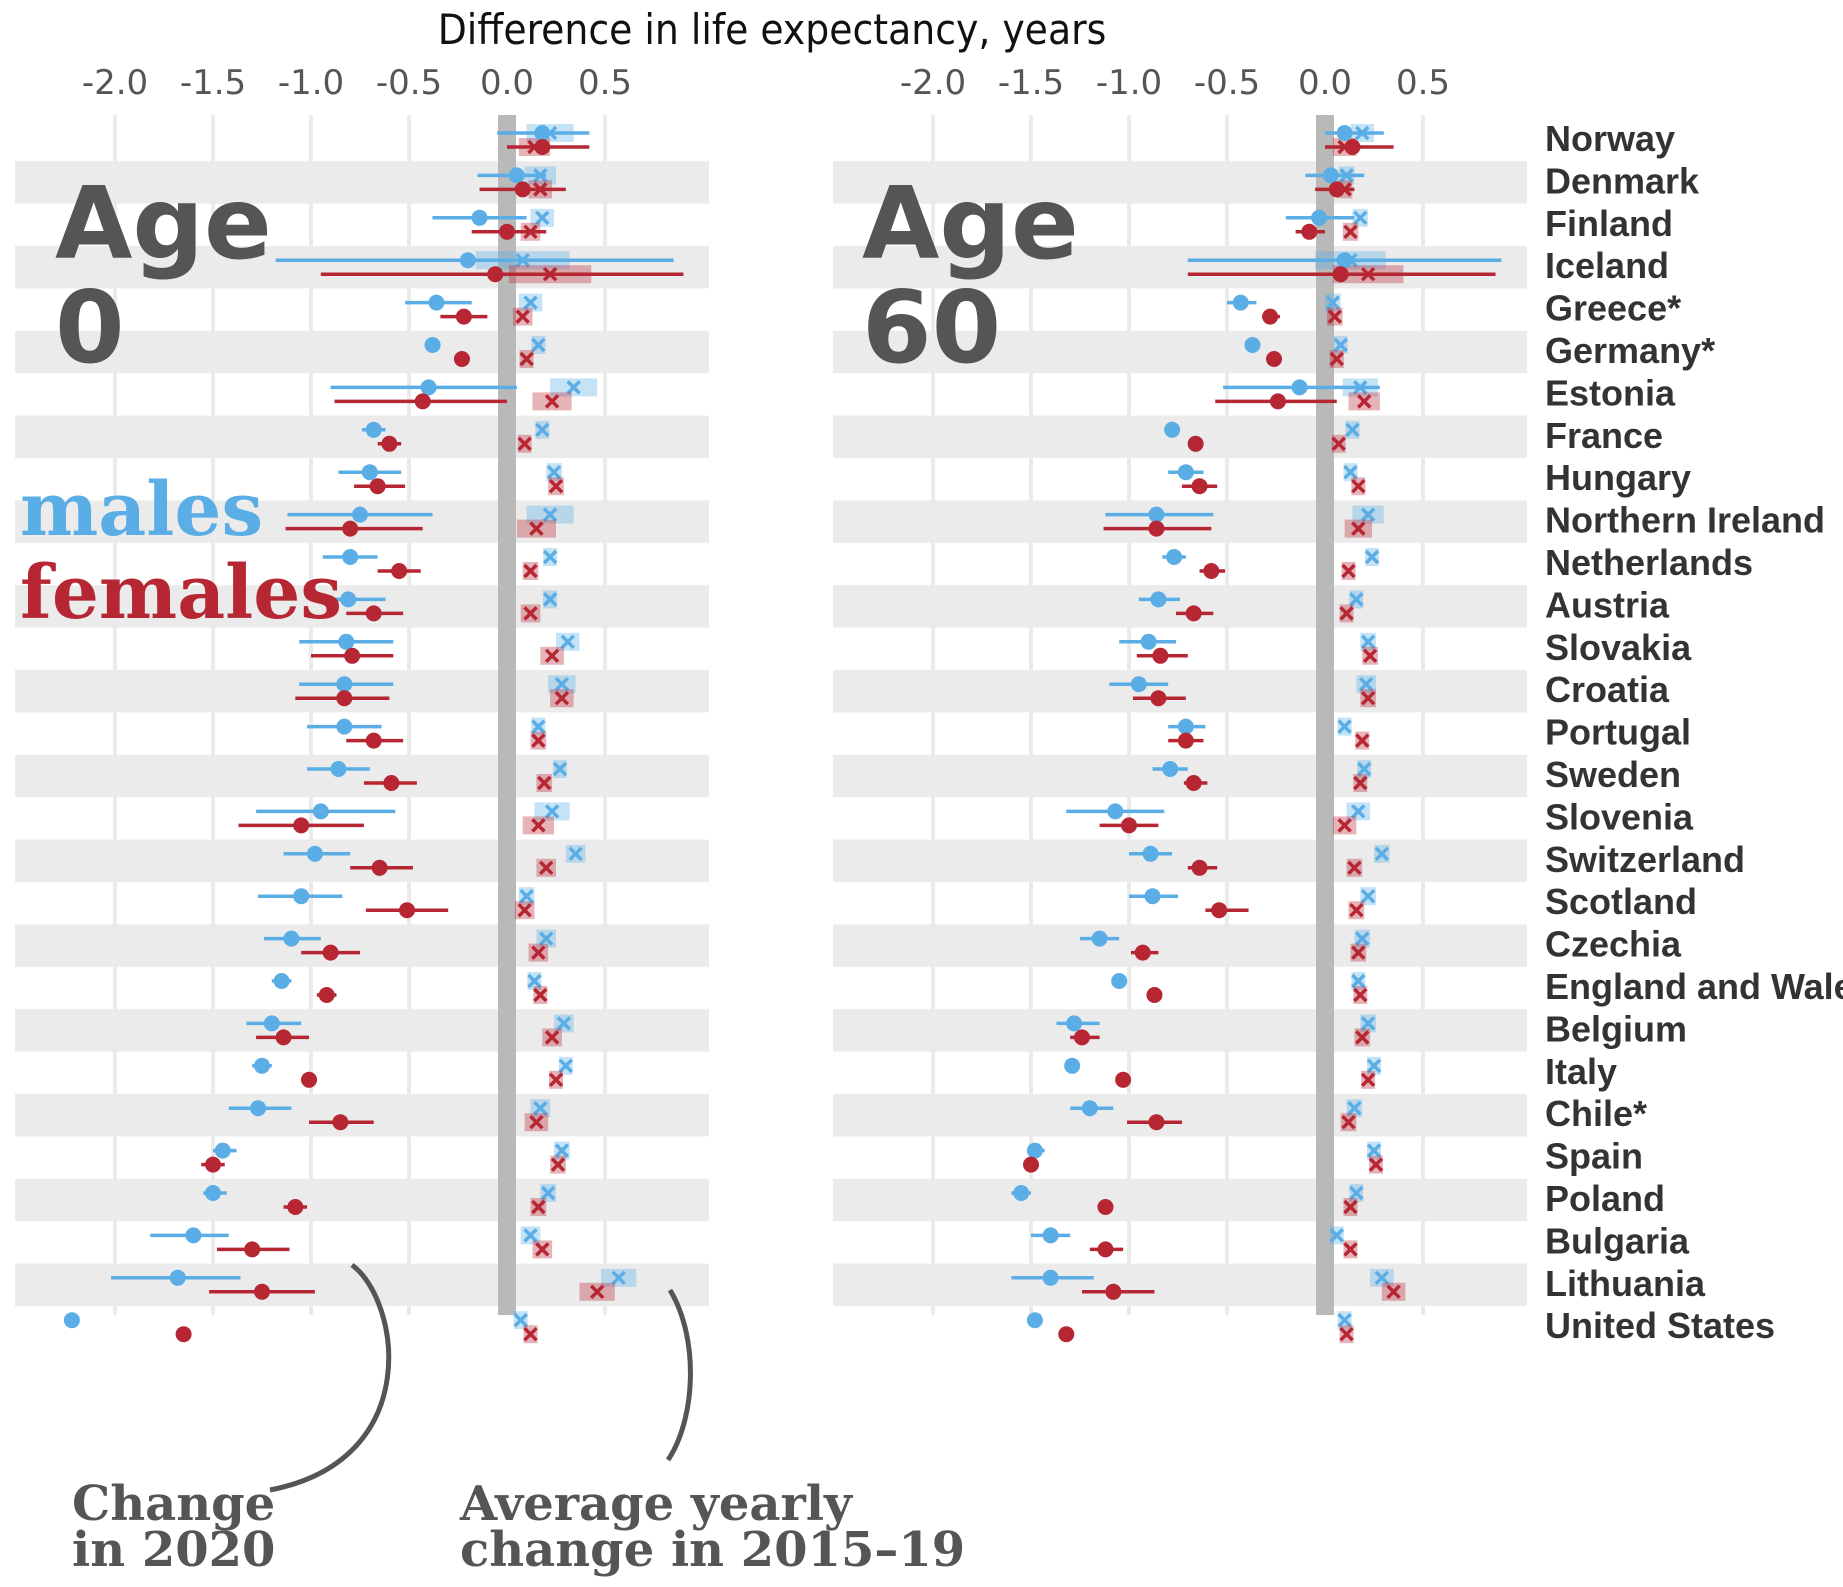 This screenshot has height=1587, width=1843. What do you see at coordinates (1610, 392) in the screenshot?
I see `country-label: Estonia` at bounding box center [1610, 392].